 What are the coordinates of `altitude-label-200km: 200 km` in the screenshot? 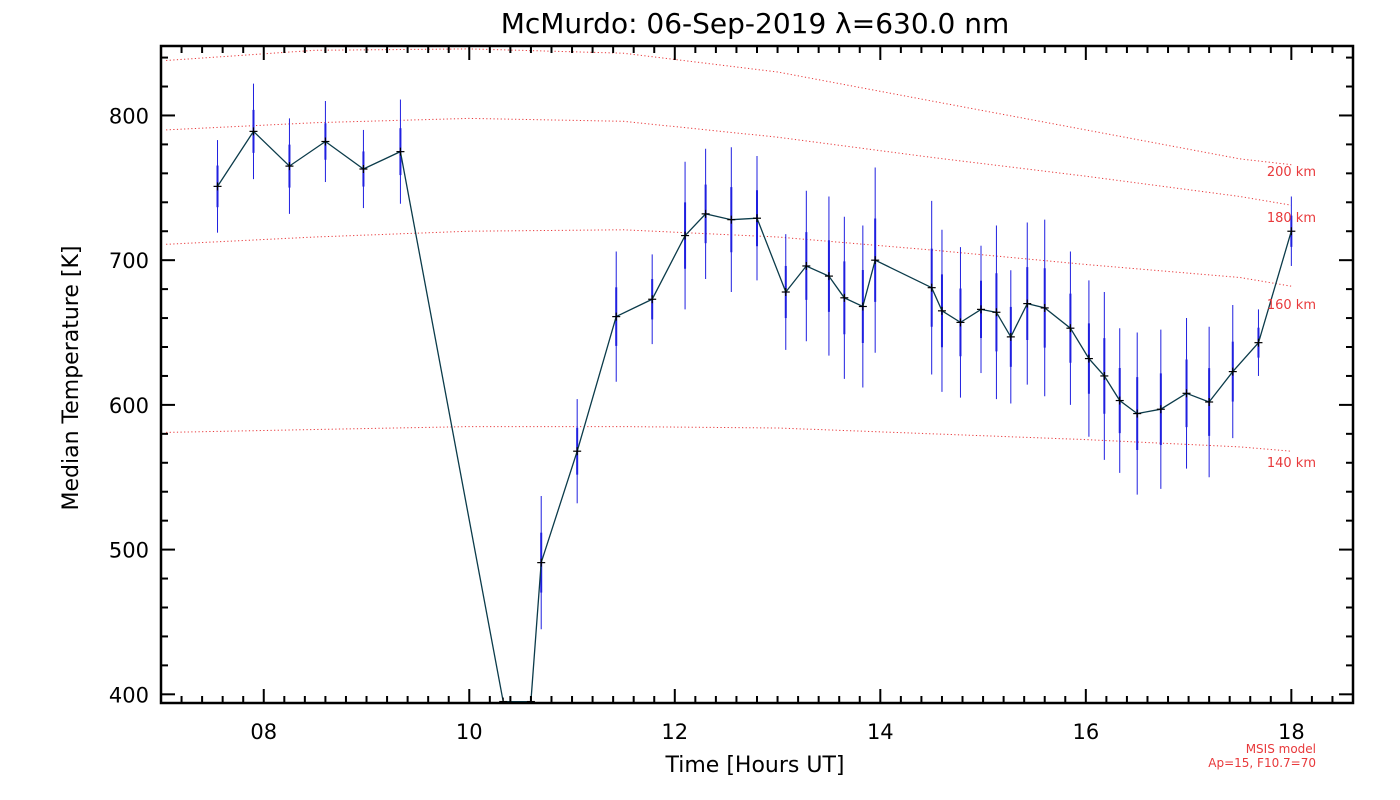 It's located at (1291, 172).